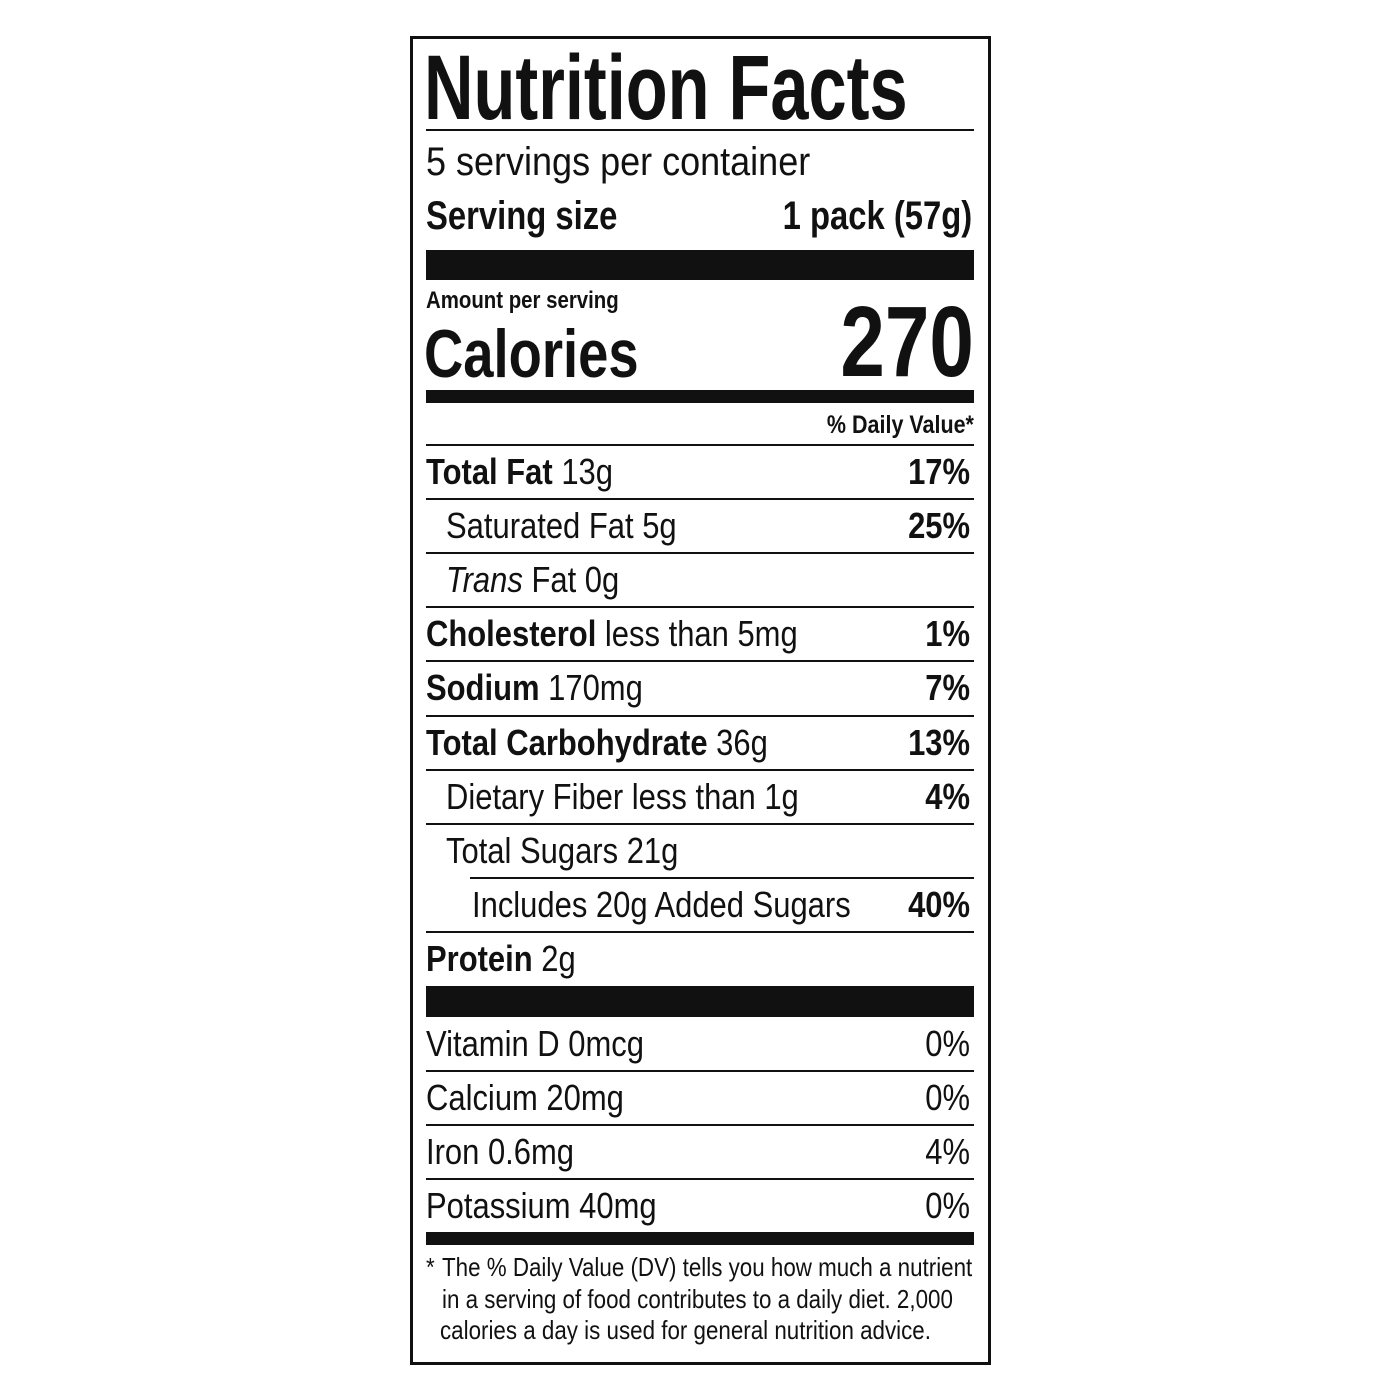  I want to click on nutrient-dv: 7%, so click(947, 687).